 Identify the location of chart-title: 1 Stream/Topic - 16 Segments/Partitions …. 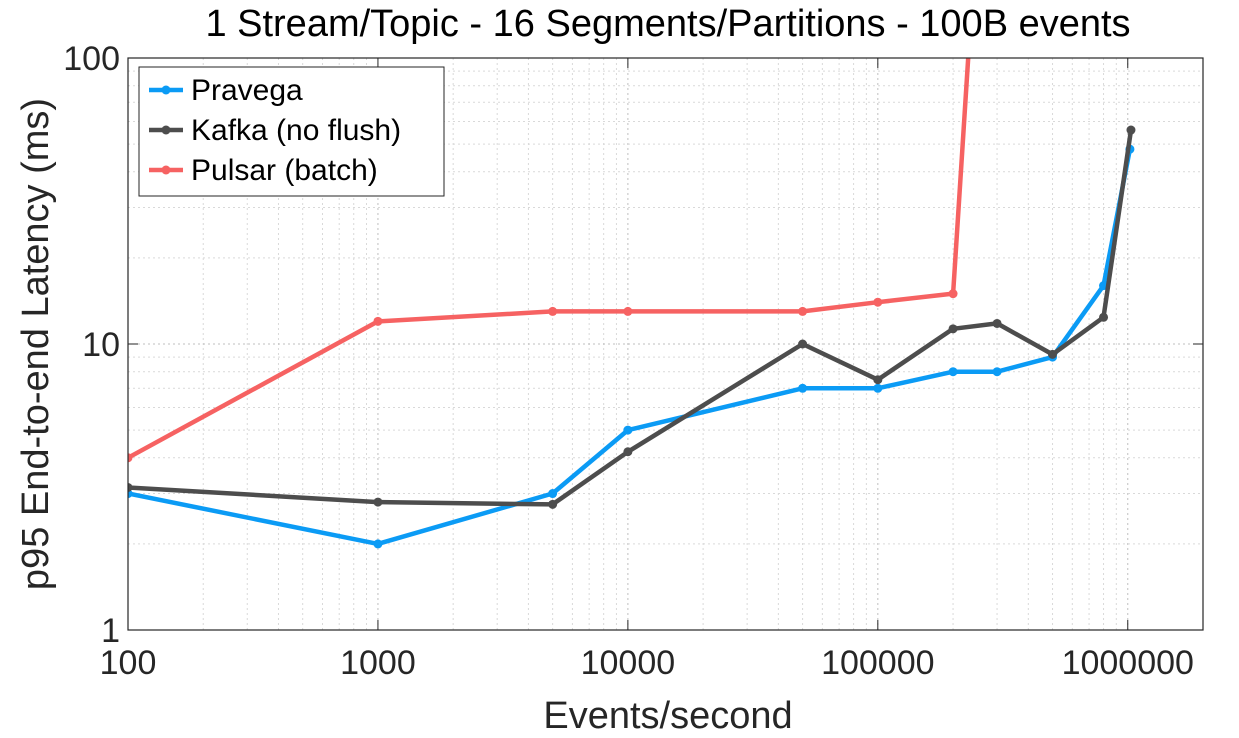
(667, 24).